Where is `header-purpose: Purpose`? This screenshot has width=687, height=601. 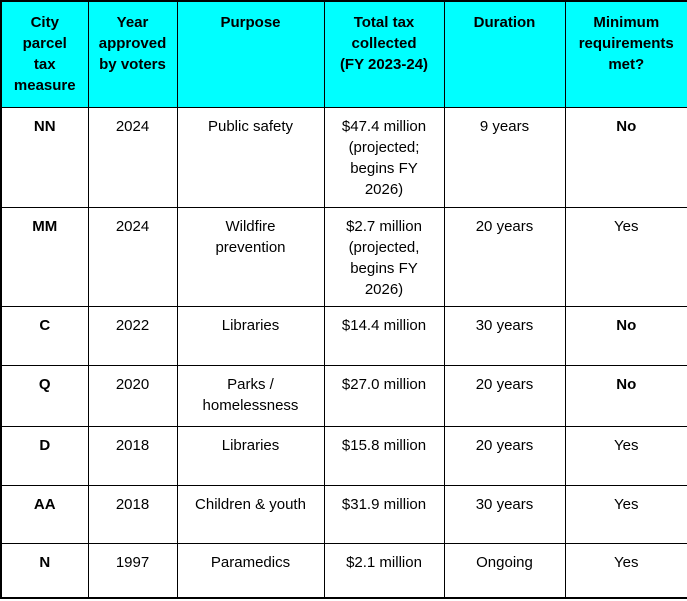 header-purpose: Purpose is located at coordinates (250, 54).